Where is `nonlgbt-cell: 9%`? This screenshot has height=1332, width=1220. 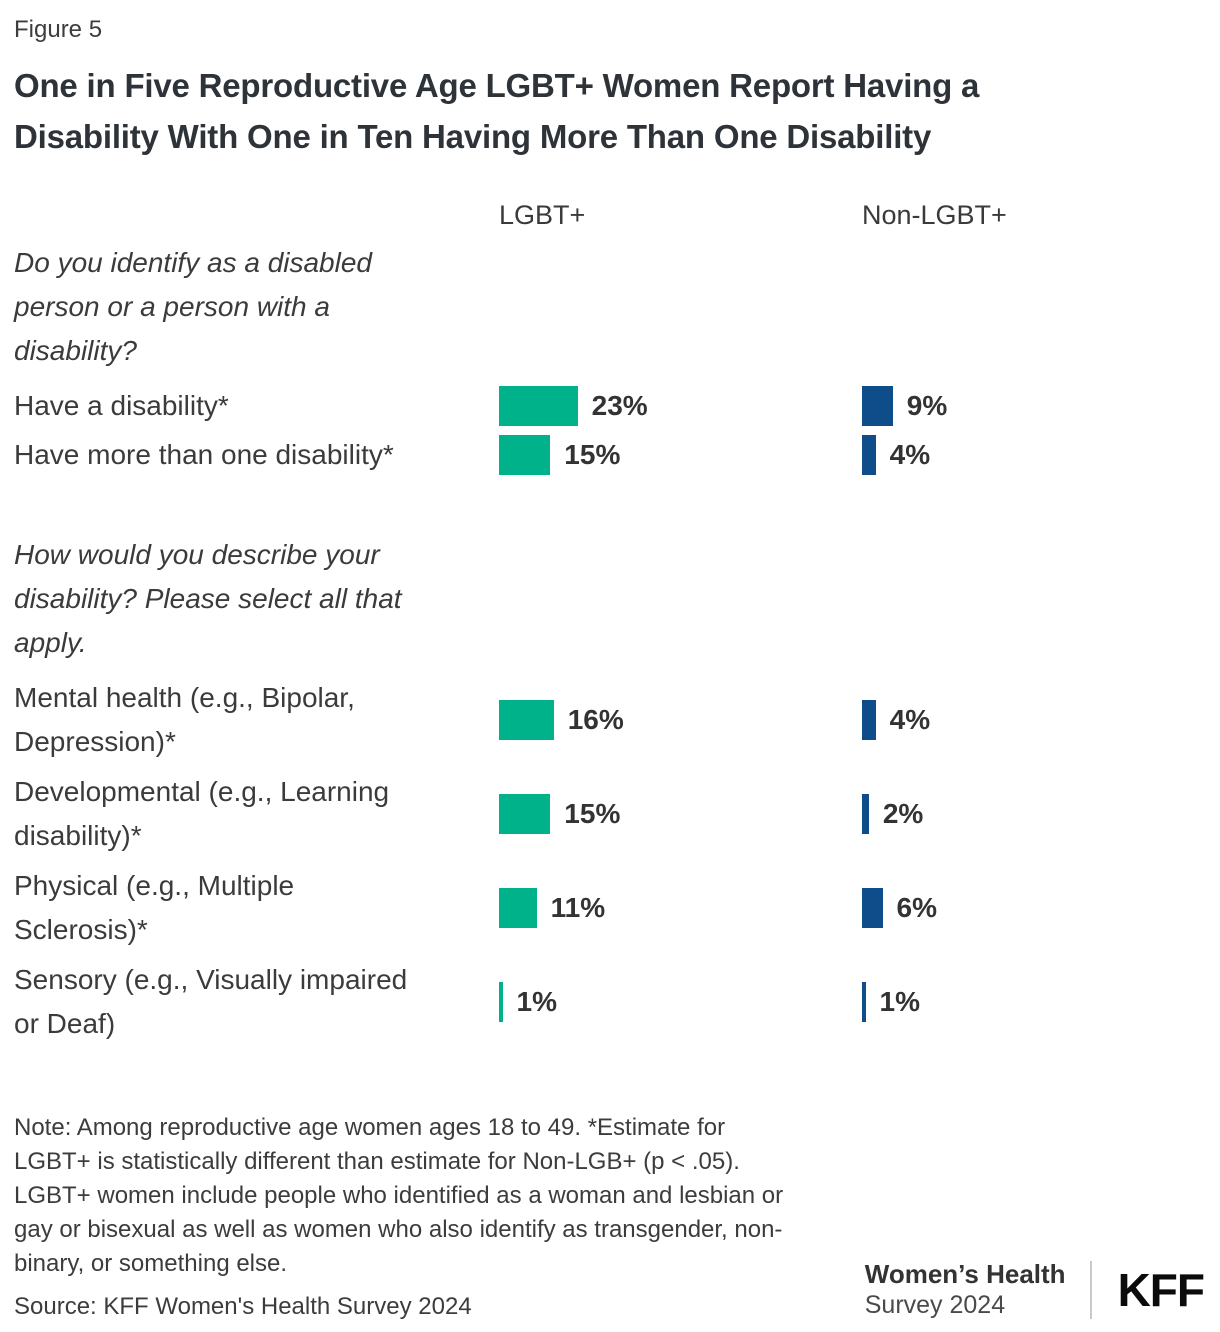
nonlgbt-cell: 9% is located at coordinates (1034, 405).